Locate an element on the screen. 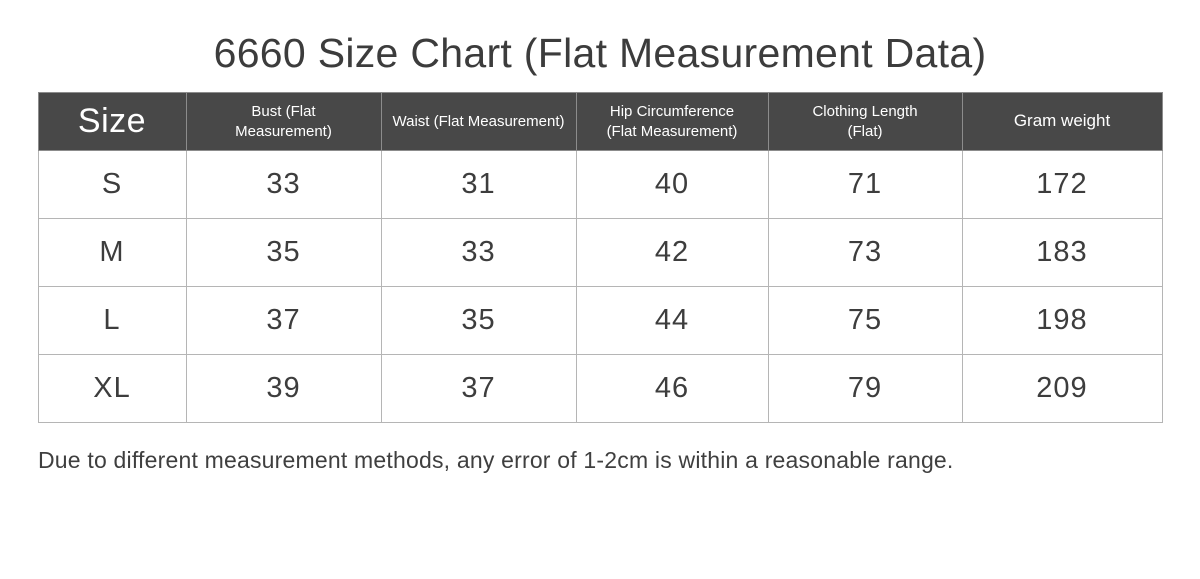 The height and width of the screenshot is (579, 1200). cell-gram-weight: 183 is located at coordinates (1062, 252).